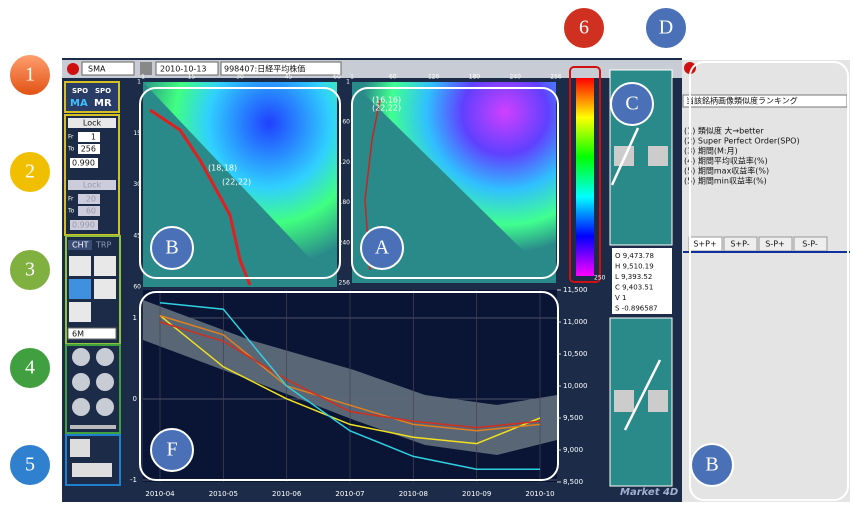 The image size is (853, 505). Describe the element at coordinates (92, 333) in the screenshot. I see `period-select` at that location.